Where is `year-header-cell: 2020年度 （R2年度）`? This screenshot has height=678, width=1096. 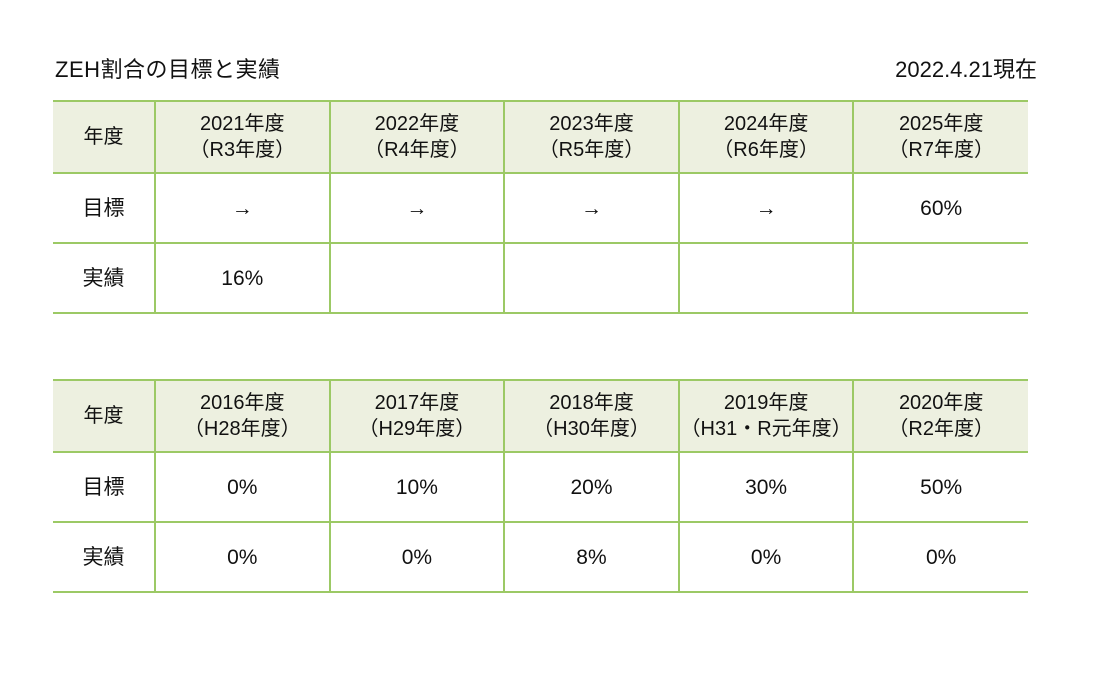
year-header-cell: 2020年度 （R2年度） is located at coordinates (940, 416).